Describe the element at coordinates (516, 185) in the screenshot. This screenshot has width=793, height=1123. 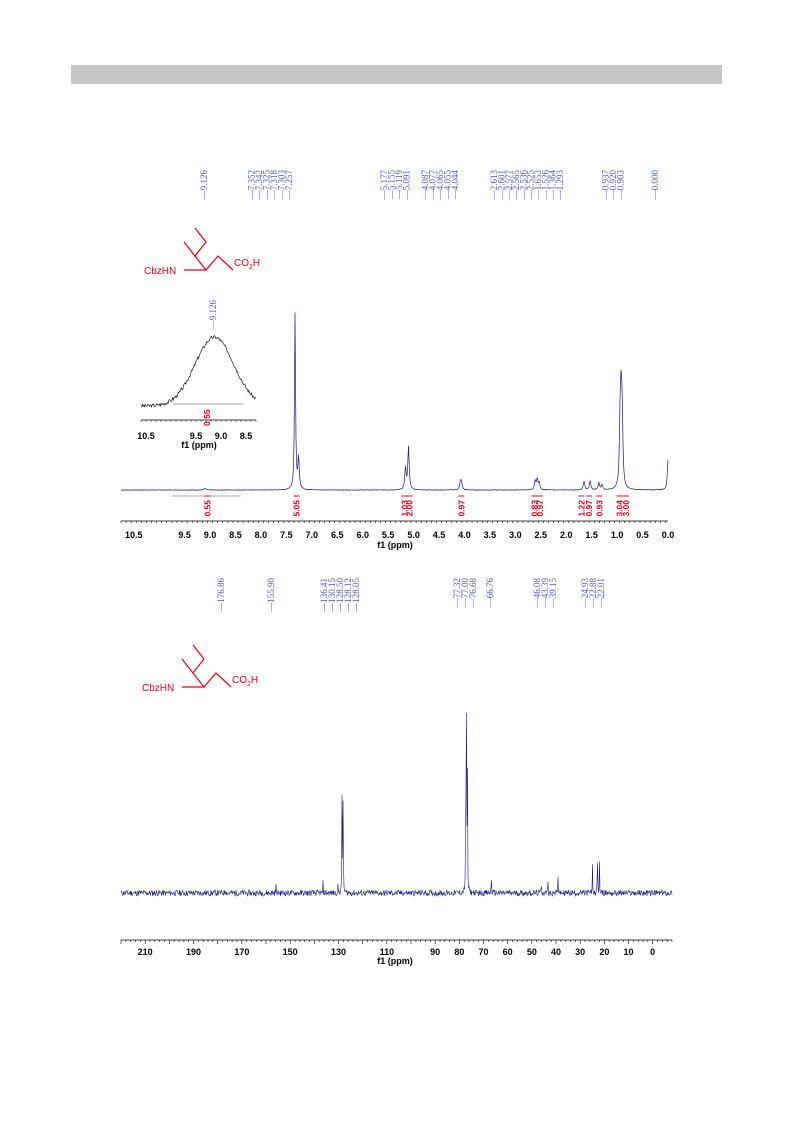
I see `h1-peak-label: —2.565` at that location.